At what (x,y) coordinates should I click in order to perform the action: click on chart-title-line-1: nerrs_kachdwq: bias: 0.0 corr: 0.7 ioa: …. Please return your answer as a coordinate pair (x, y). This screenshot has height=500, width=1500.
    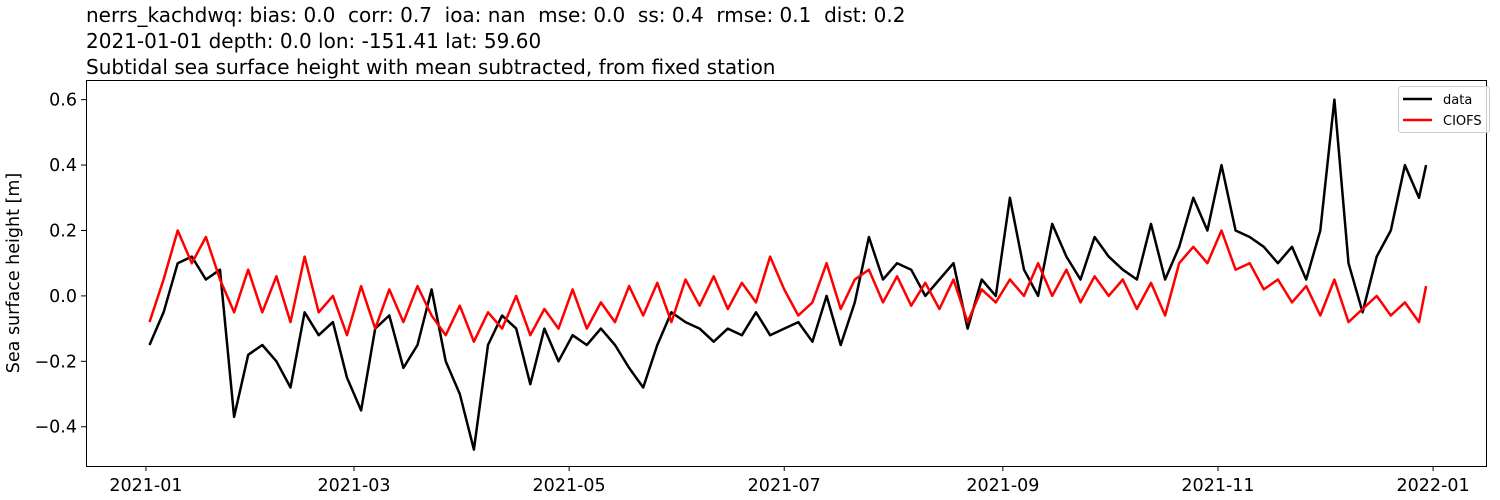
    Looking at the image, I should click on (496, 15).